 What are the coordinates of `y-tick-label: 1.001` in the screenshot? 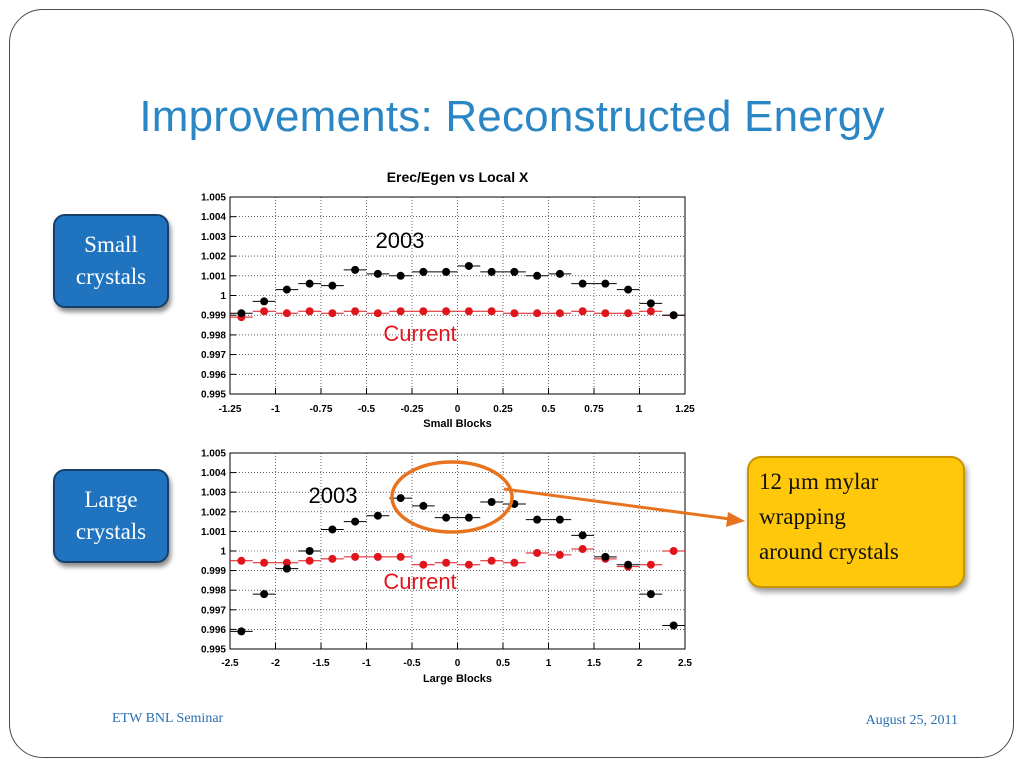 It's located at (213, 532).